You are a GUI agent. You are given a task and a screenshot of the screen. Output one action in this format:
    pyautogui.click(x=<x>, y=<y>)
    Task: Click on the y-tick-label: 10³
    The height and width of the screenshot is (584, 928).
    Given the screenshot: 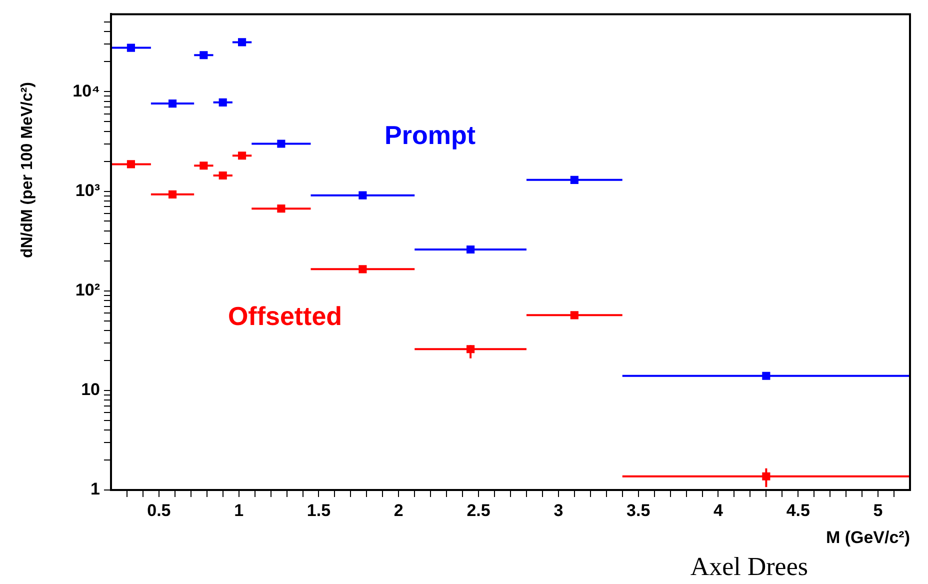 What is the action you would take?
    pyautogui.click(x=87, y=190)
    